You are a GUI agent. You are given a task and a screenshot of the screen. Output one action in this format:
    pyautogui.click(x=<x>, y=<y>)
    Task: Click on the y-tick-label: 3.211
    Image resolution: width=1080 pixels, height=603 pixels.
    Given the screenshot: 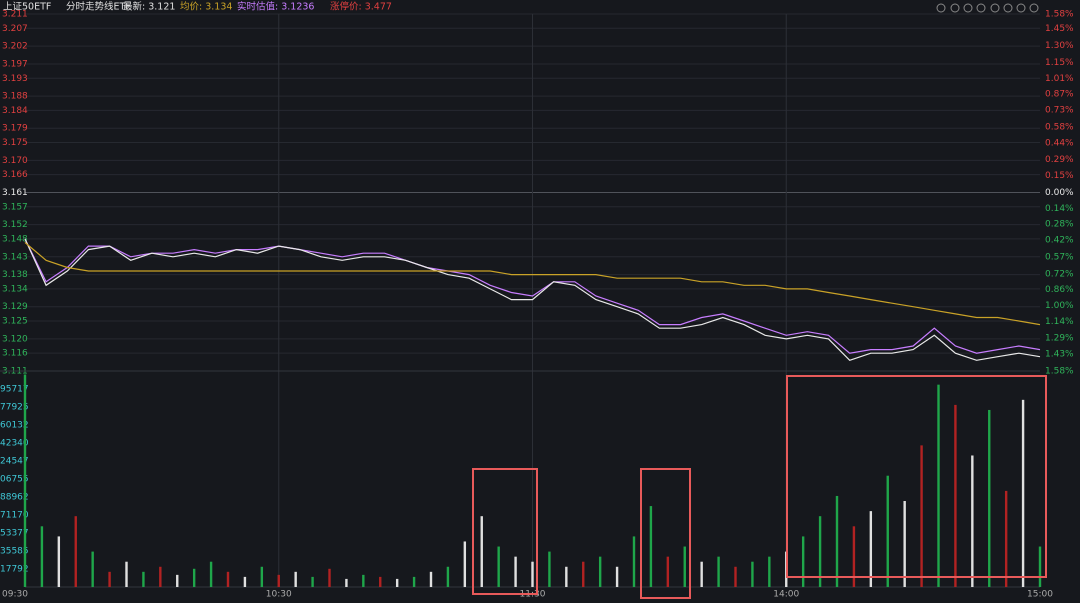 What is the action you would take?
    pyautogui.click(x=15, y=15)
    